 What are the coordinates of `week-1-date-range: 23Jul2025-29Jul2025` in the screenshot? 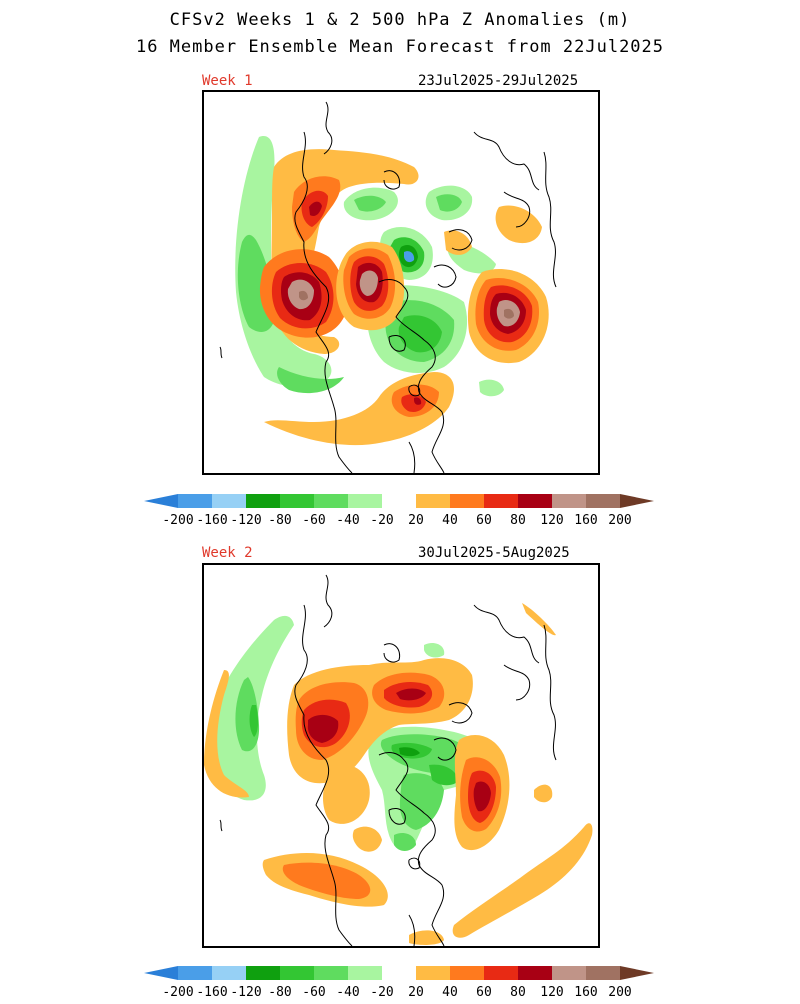 It's located at (498, 81).